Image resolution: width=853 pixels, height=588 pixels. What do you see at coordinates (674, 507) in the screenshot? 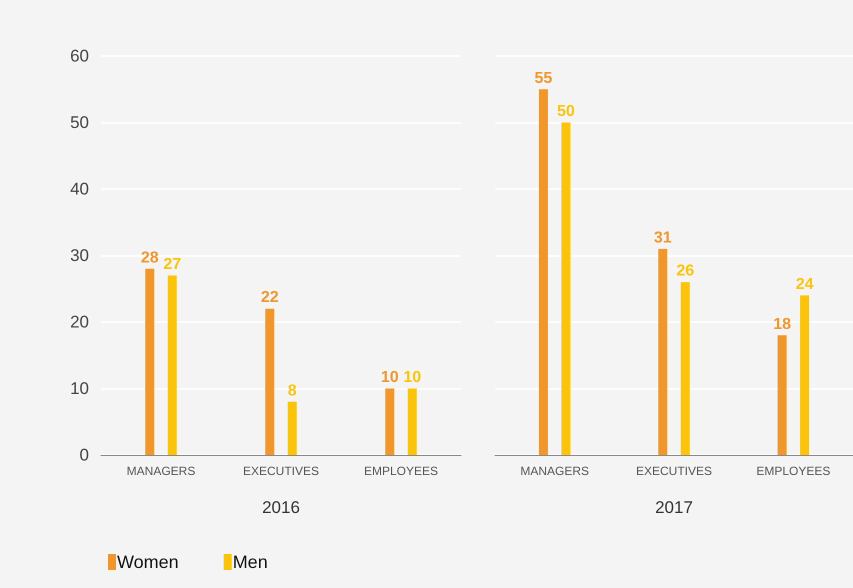
I see `x-axis-title: 2017` at bounding box center [674, 507].